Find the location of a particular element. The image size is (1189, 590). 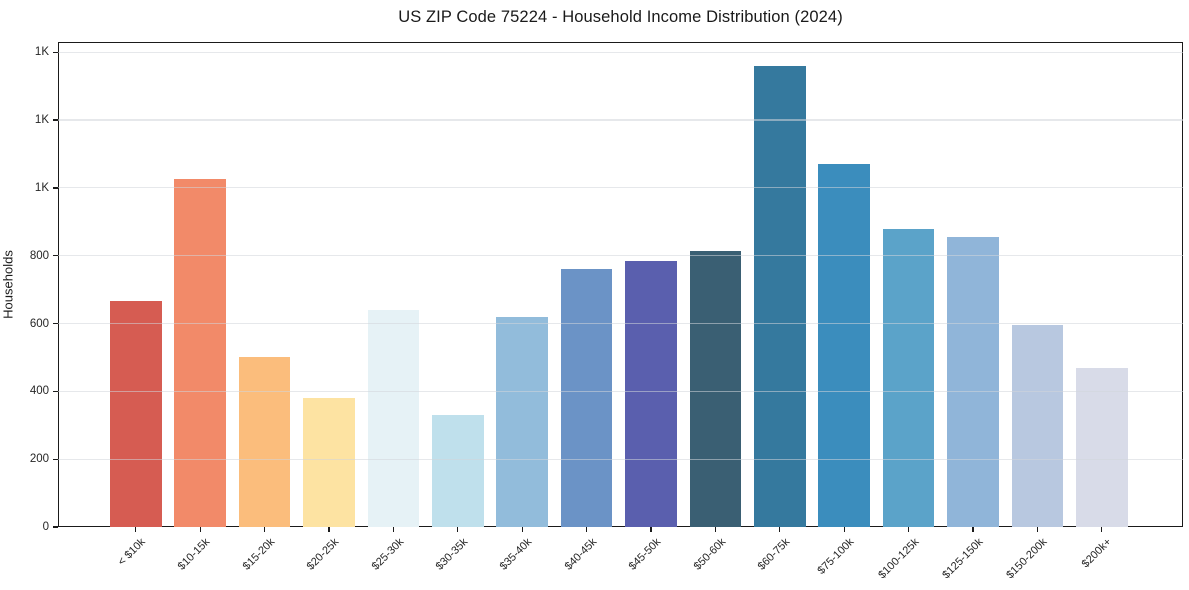

y-axis-label: Households is located at coordinates (8, 284).